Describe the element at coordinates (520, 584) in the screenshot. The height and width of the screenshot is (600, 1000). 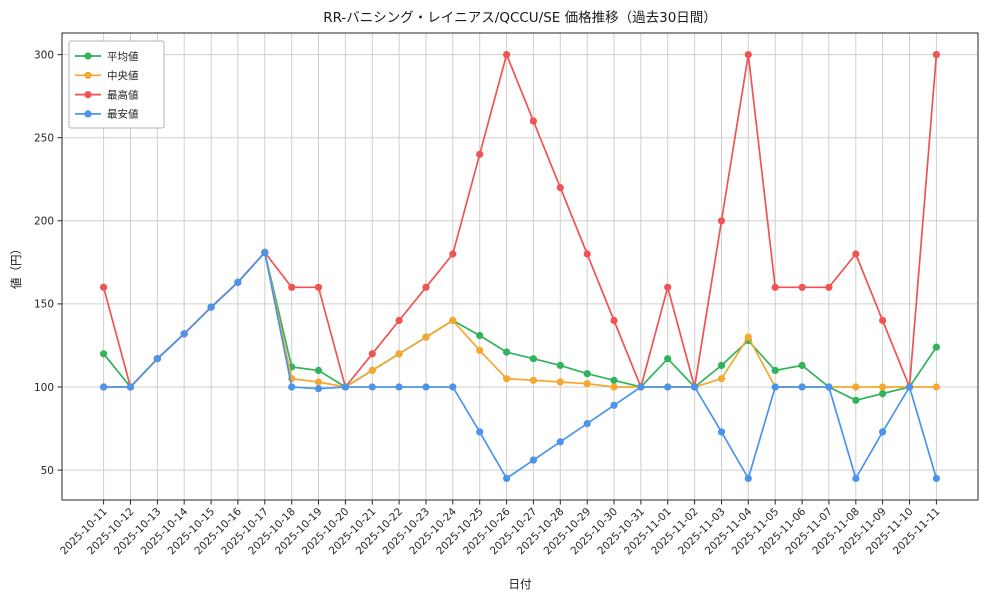
I see `x-axis-title: 日付` at that location.